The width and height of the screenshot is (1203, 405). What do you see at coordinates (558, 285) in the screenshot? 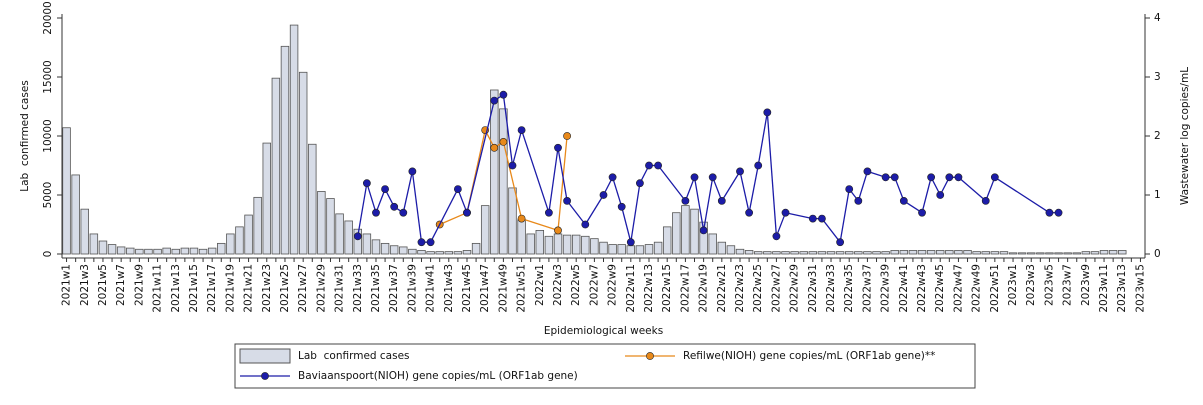
I see `x-tick-label: 2022w3` at bounding box center [558, 285].